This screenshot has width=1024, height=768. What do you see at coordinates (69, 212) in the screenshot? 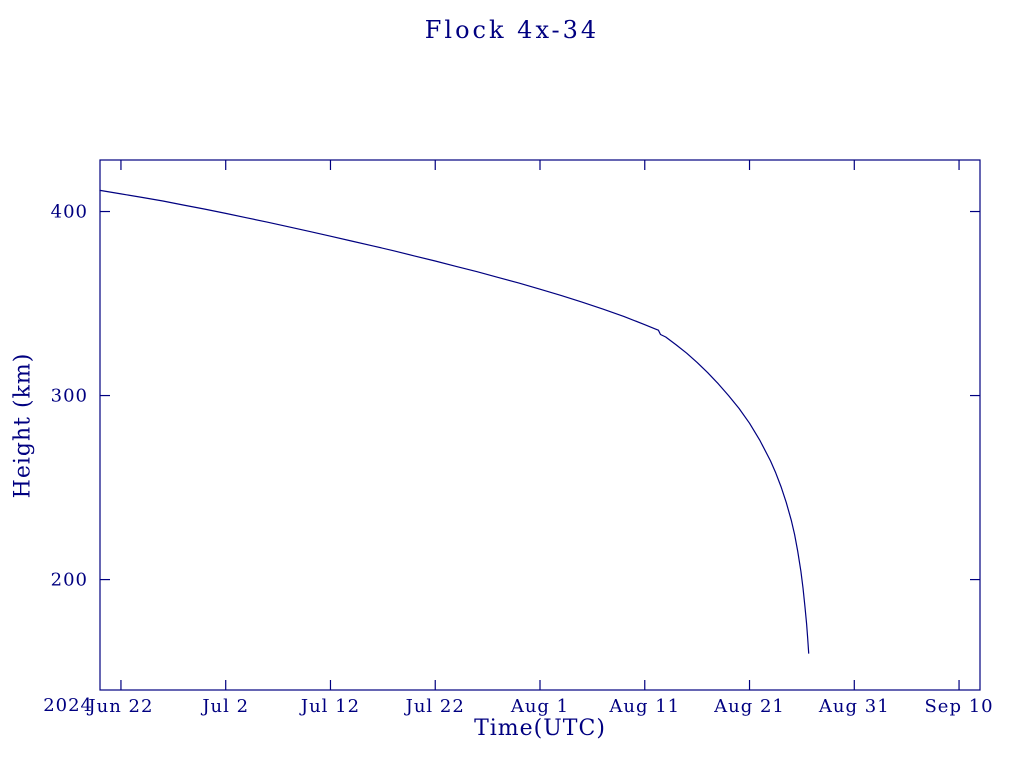
I see `y-tick-label: 400` at bounding box center [69, 212].